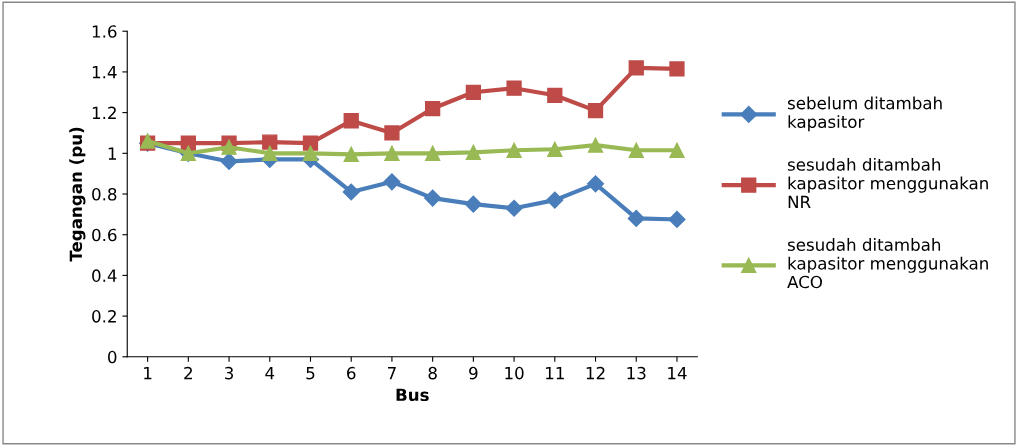  I want to click on y-tick-label: 0.2, so click(104, 316).